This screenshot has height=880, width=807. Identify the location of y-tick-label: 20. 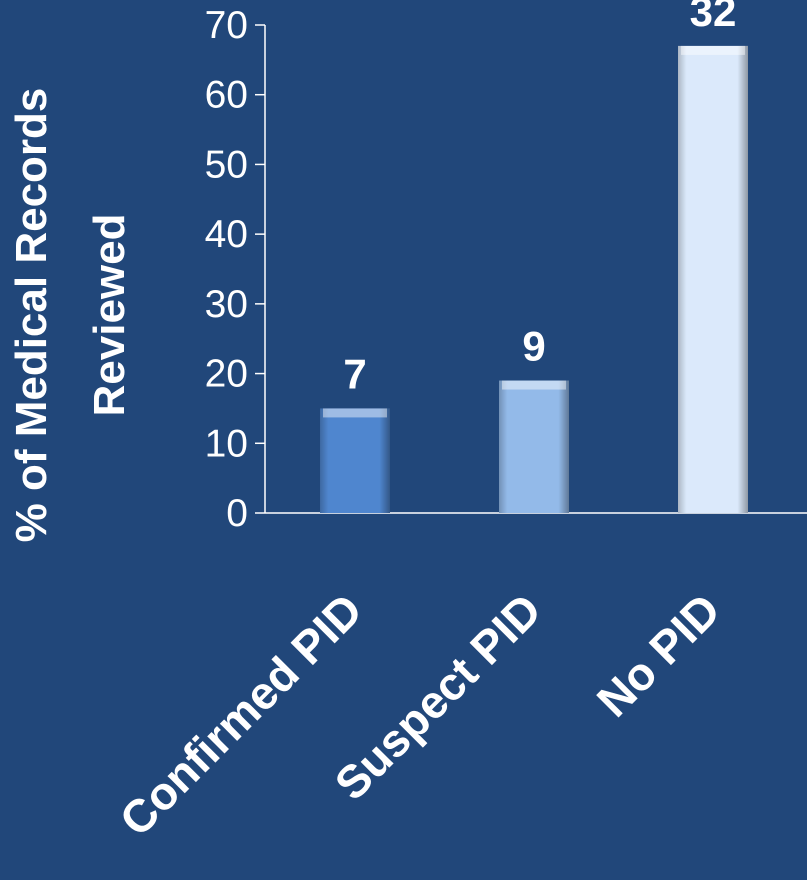
(226, 374).